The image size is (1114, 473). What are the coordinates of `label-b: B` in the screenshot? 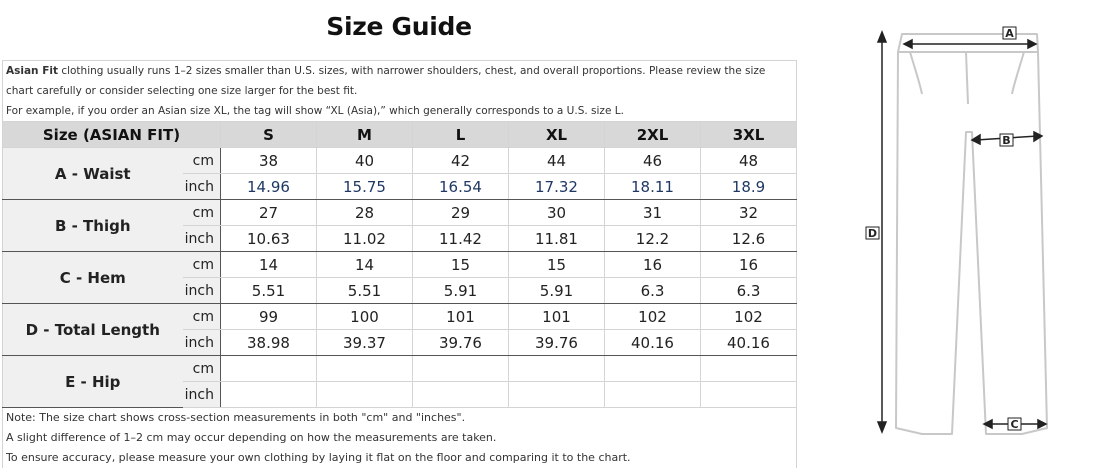 It's located at (1006, 140).